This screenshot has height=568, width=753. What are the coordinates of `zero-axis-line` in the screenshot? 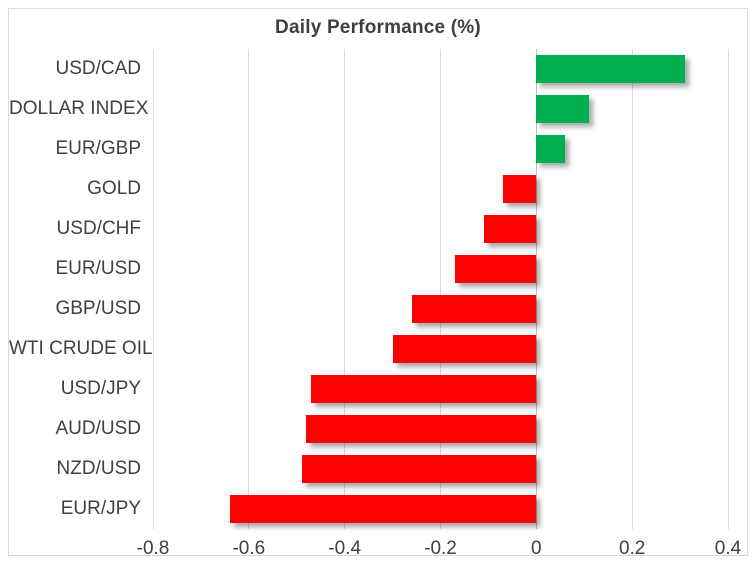 It's located at (536, 289).